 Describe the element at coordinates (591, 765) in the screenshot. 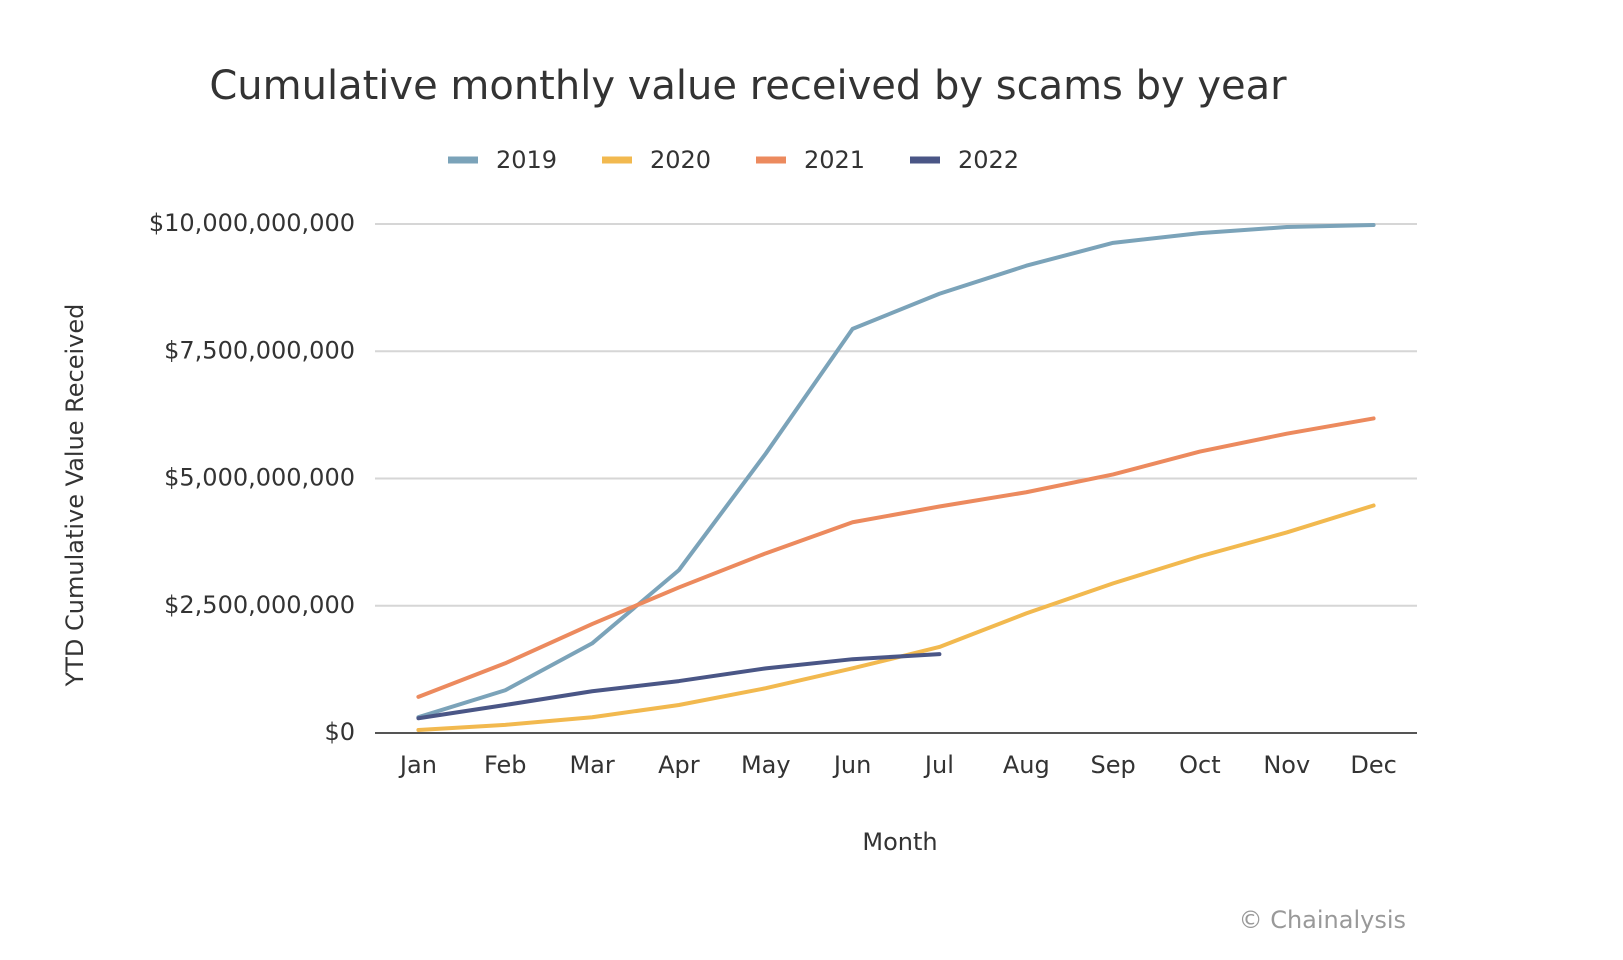

I see `x-tick-label: Mar` at that location.